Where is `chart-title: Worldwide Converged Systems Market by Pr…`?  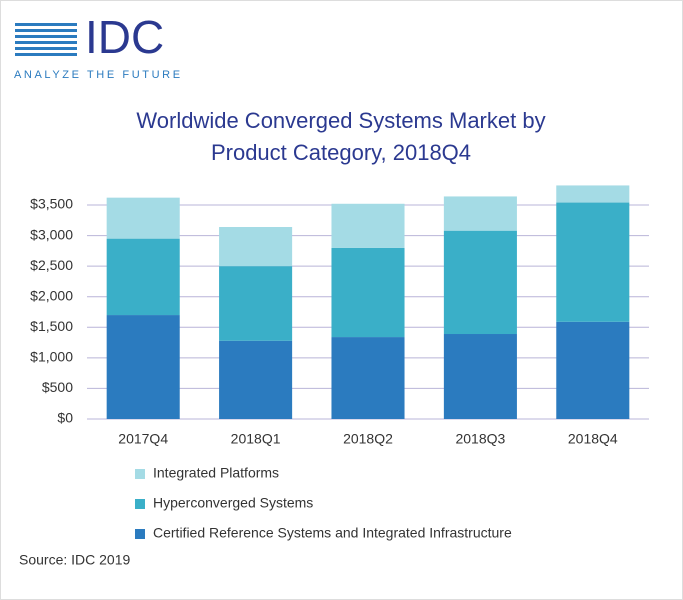
chart-title: Worldwide Converged Systems Market by Pr… is located at coordinates (341, 136).